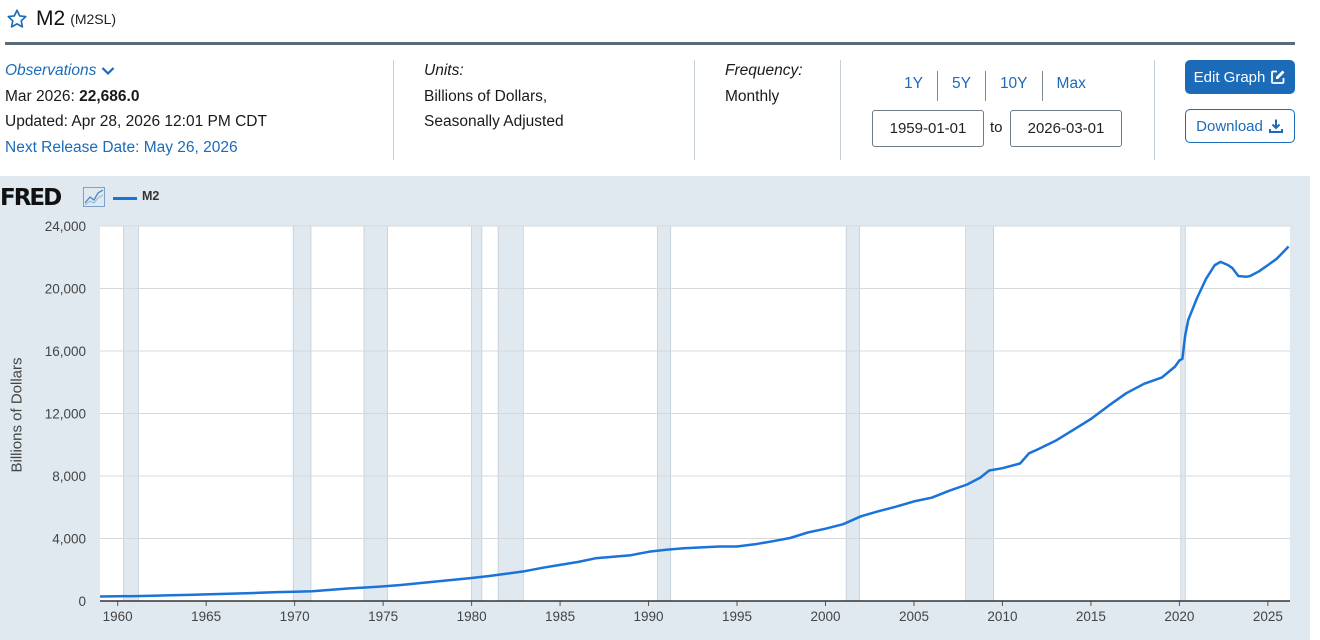 The image size is (1320, 640). I want to click on x-tick-label: 2005, so click(914, 616).